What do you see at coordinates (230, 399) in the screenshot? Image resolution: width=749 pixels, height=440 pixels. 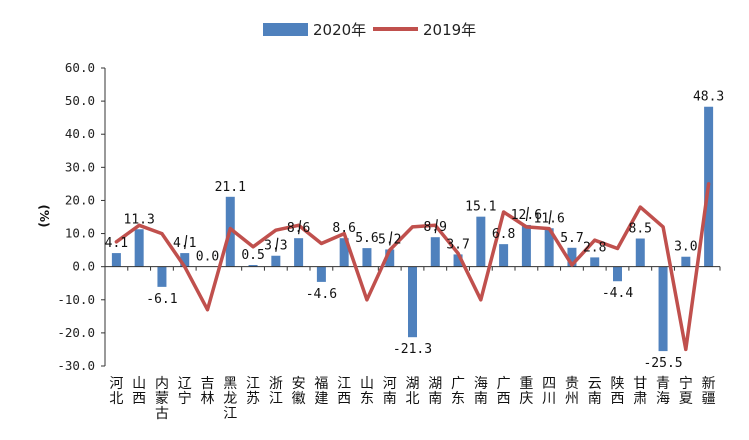 I see `category-char: 龙` at bounding box center [230, 399].